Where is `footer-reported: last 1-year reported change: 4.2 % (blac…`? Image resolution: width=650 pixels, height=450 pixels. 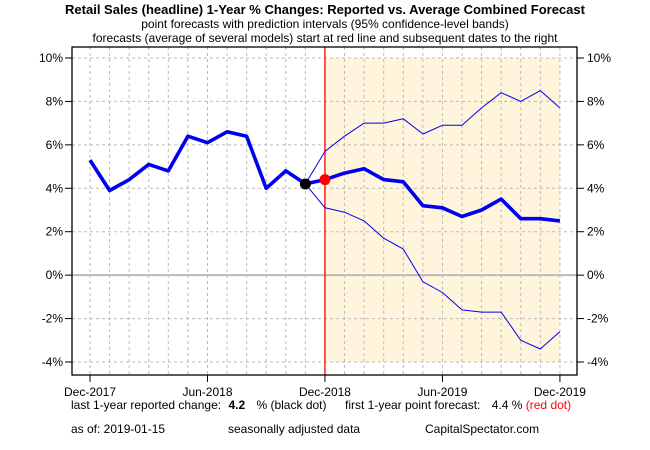 footer-reported: last 1-year reported change: 4.2 % (blac… is located at coordinates (199, 405).